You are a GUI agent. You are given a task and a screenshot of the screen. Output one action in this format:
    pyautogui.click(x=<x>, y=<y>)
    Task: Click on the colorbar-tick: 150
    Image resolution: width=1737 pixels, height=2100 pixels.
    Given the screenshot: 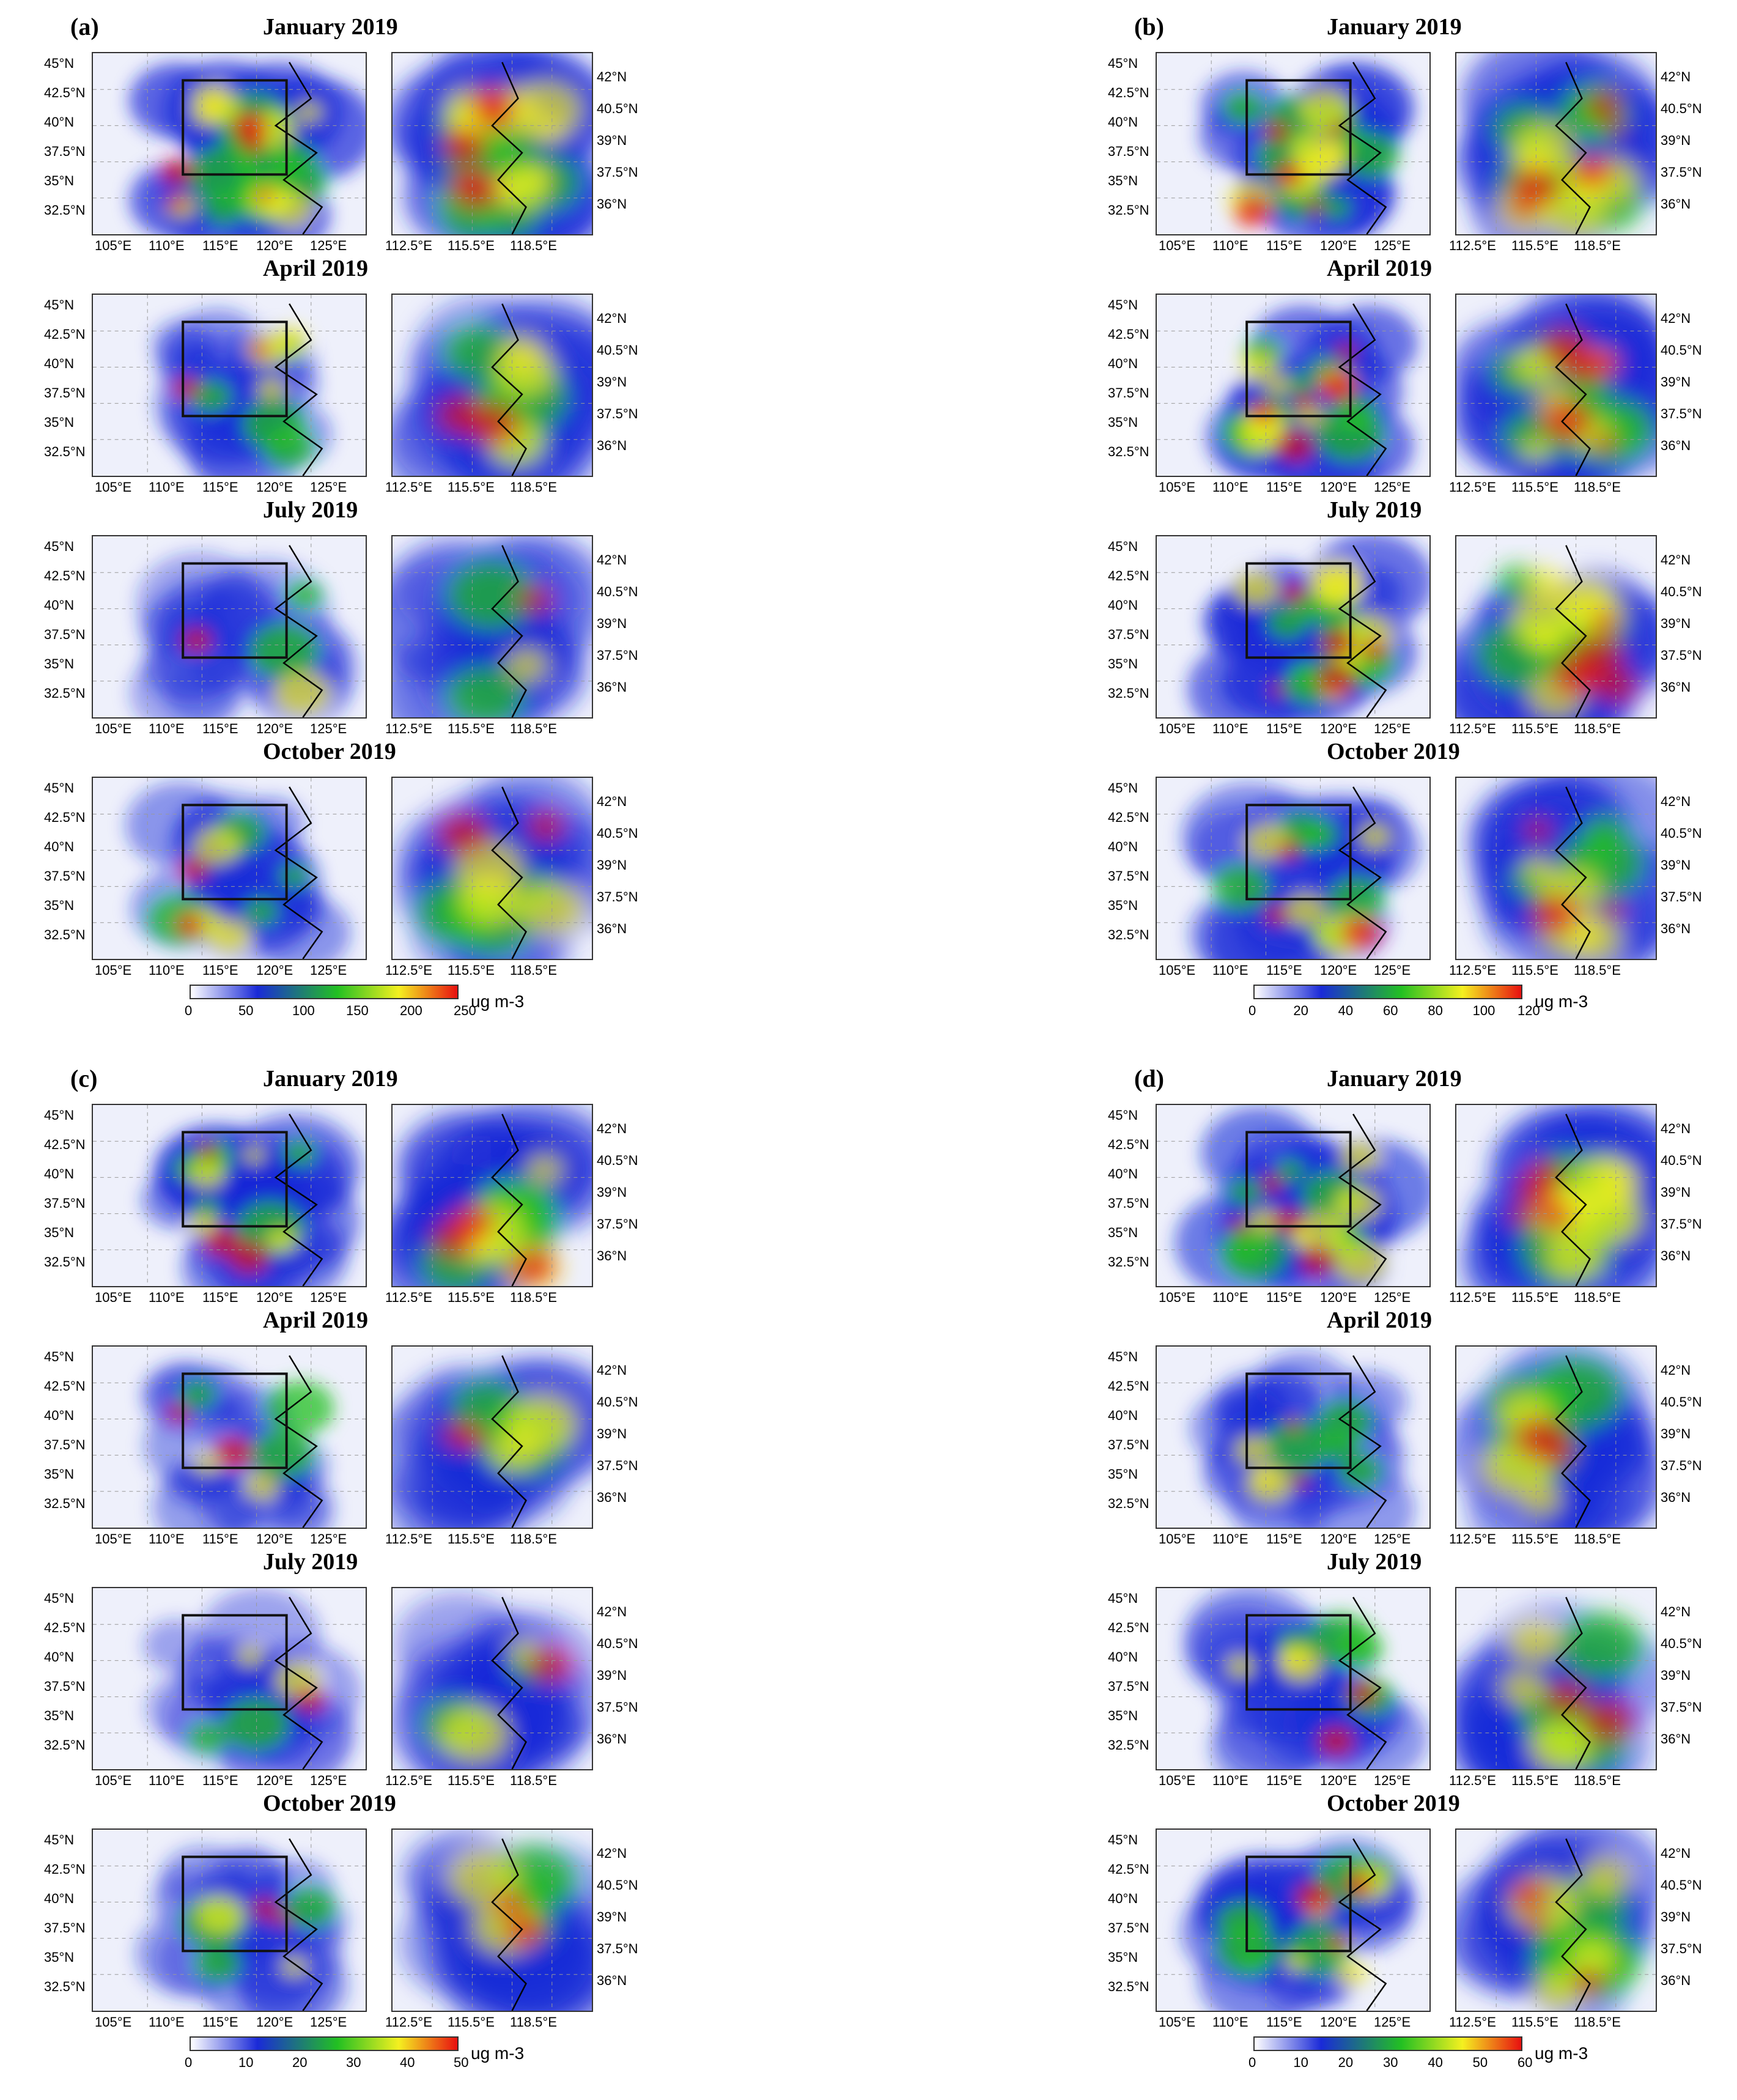 What is the action you would take?
    pyautogui.click(x=357, y=1011)
    